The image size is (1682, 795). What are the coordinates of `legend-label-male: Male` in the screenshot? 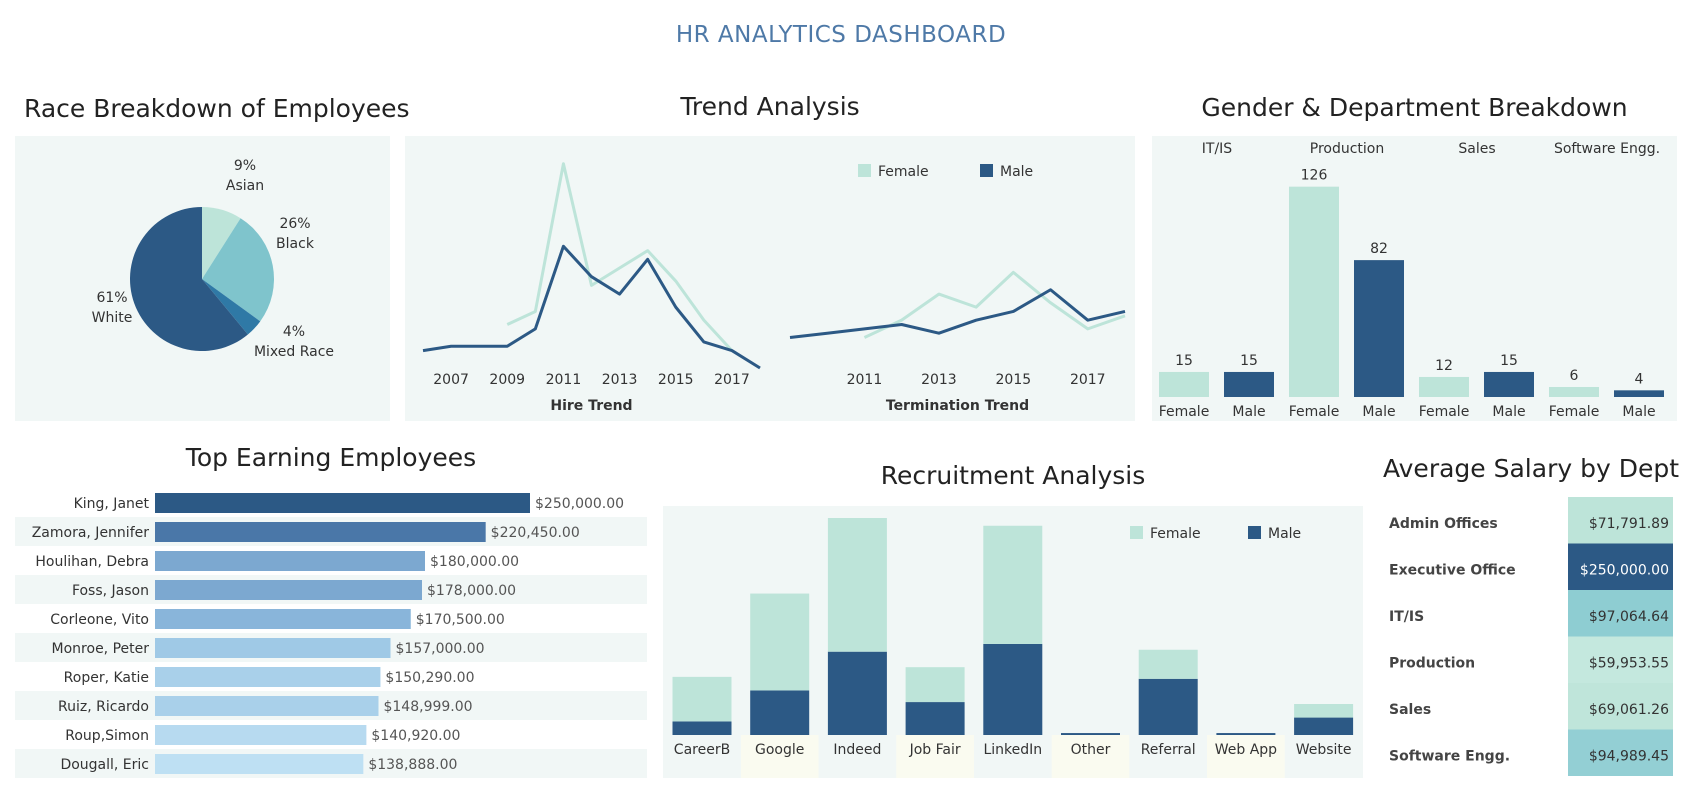 It's located at (1284, 534).